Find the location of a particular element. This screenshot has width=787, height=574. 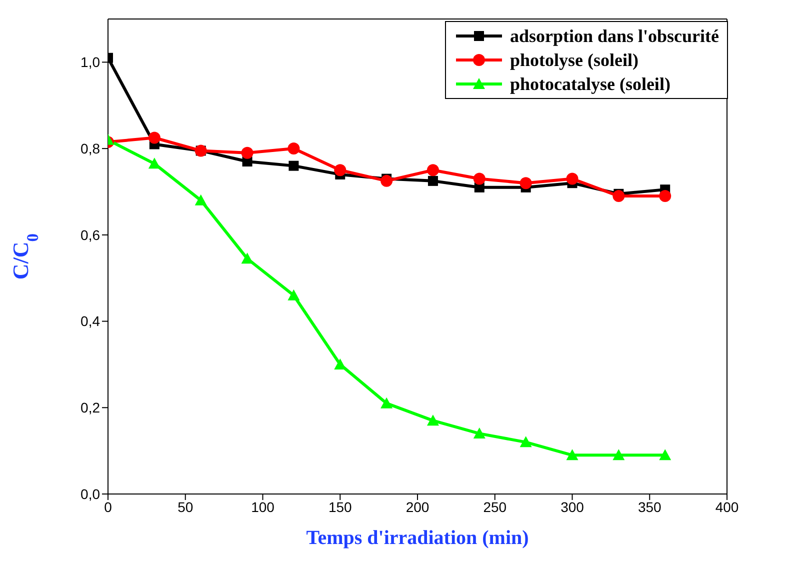

legend-label: photocatalyse (soleil) is located at coordinates (590, 84).